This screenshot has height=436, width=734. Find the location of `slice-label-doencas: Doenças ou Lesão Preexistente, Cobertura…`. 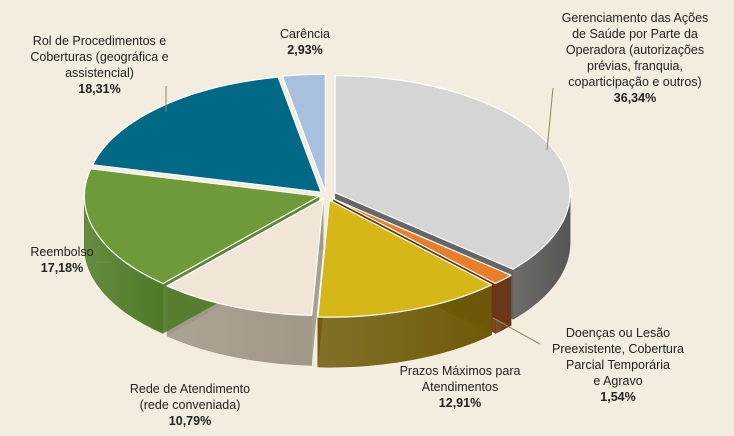

slice-label-doencas: Doenças ou Lesão Preexistente, Cobertura… is located at coordinates (618, 365).